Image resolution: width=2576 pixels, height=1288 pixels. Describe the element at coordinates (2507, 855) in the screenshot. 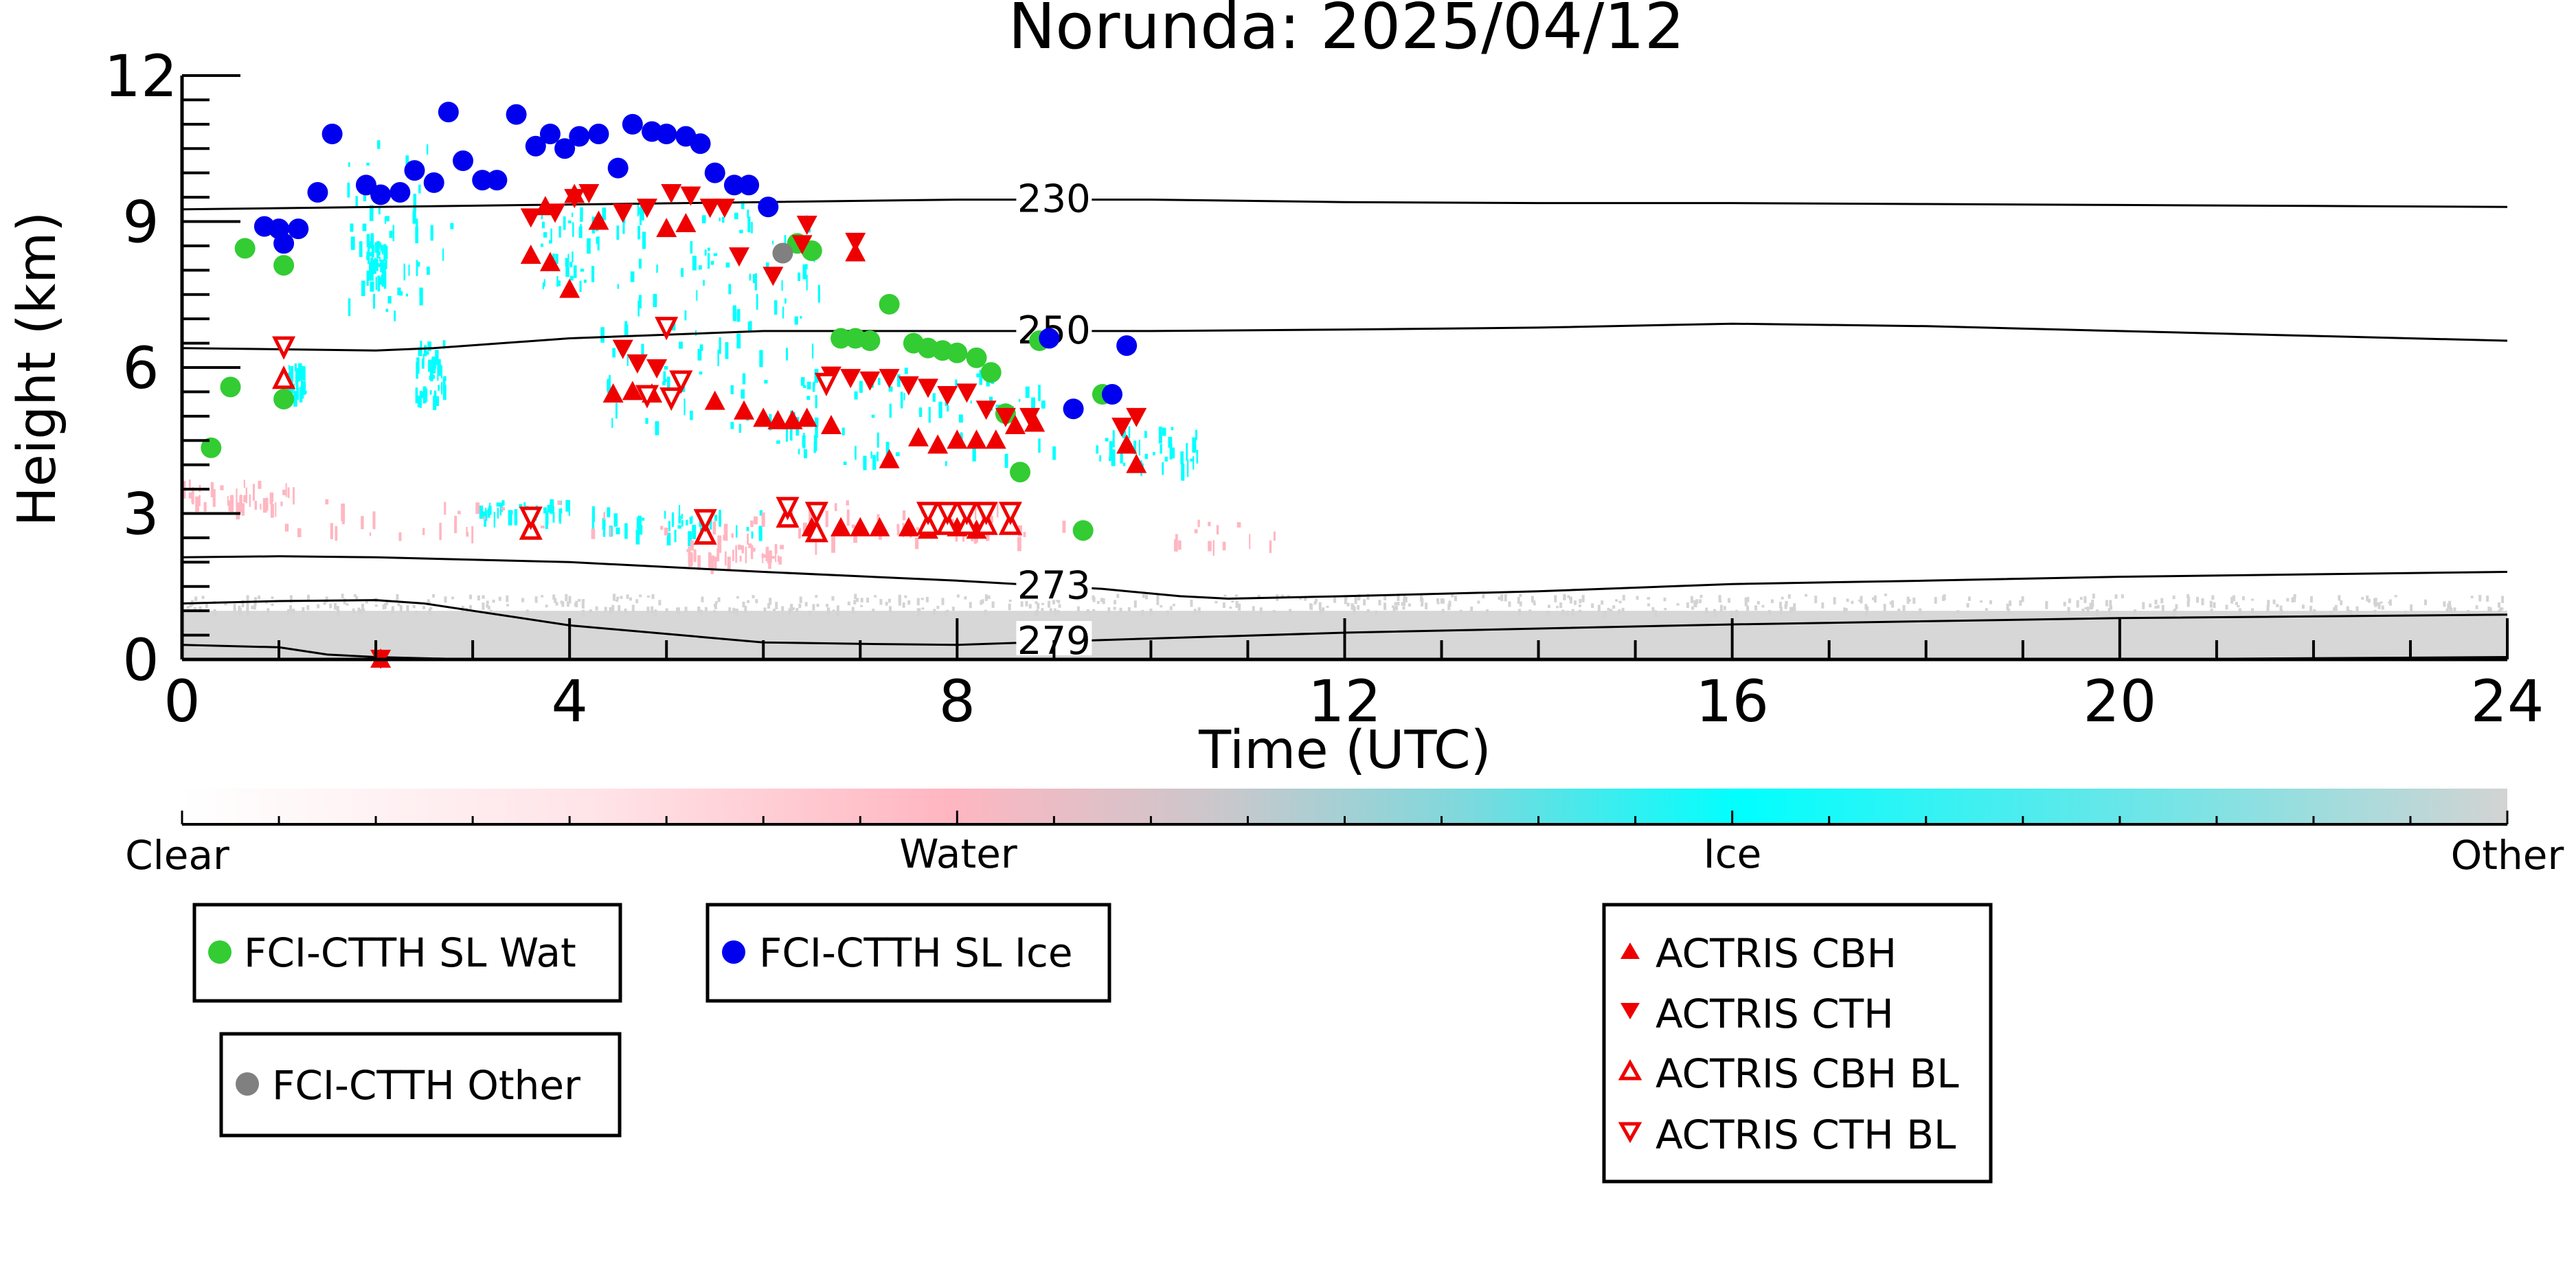

I see `colorbar-label-other: Other` at that location.